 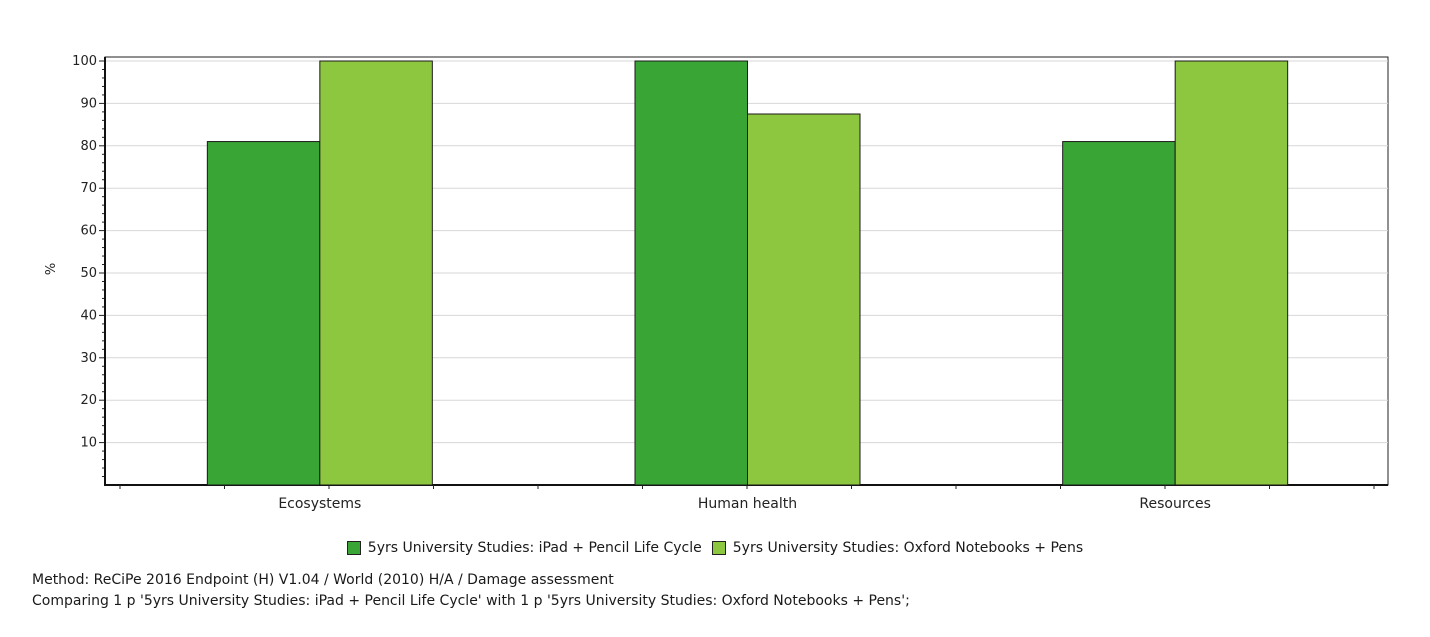 I want to click on bar-1-resources, so click(x=1119, y=313).